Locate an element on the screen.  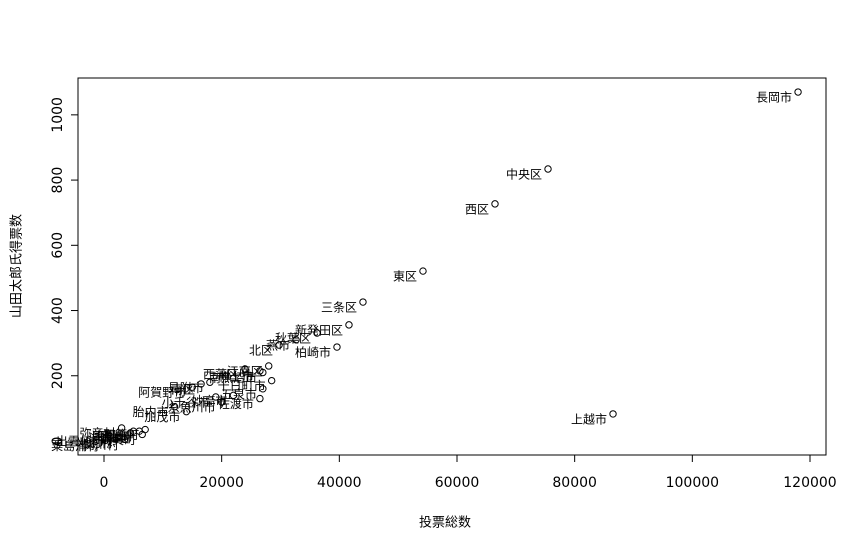
point-label: 関川村 is located at coordinates (101, 445).